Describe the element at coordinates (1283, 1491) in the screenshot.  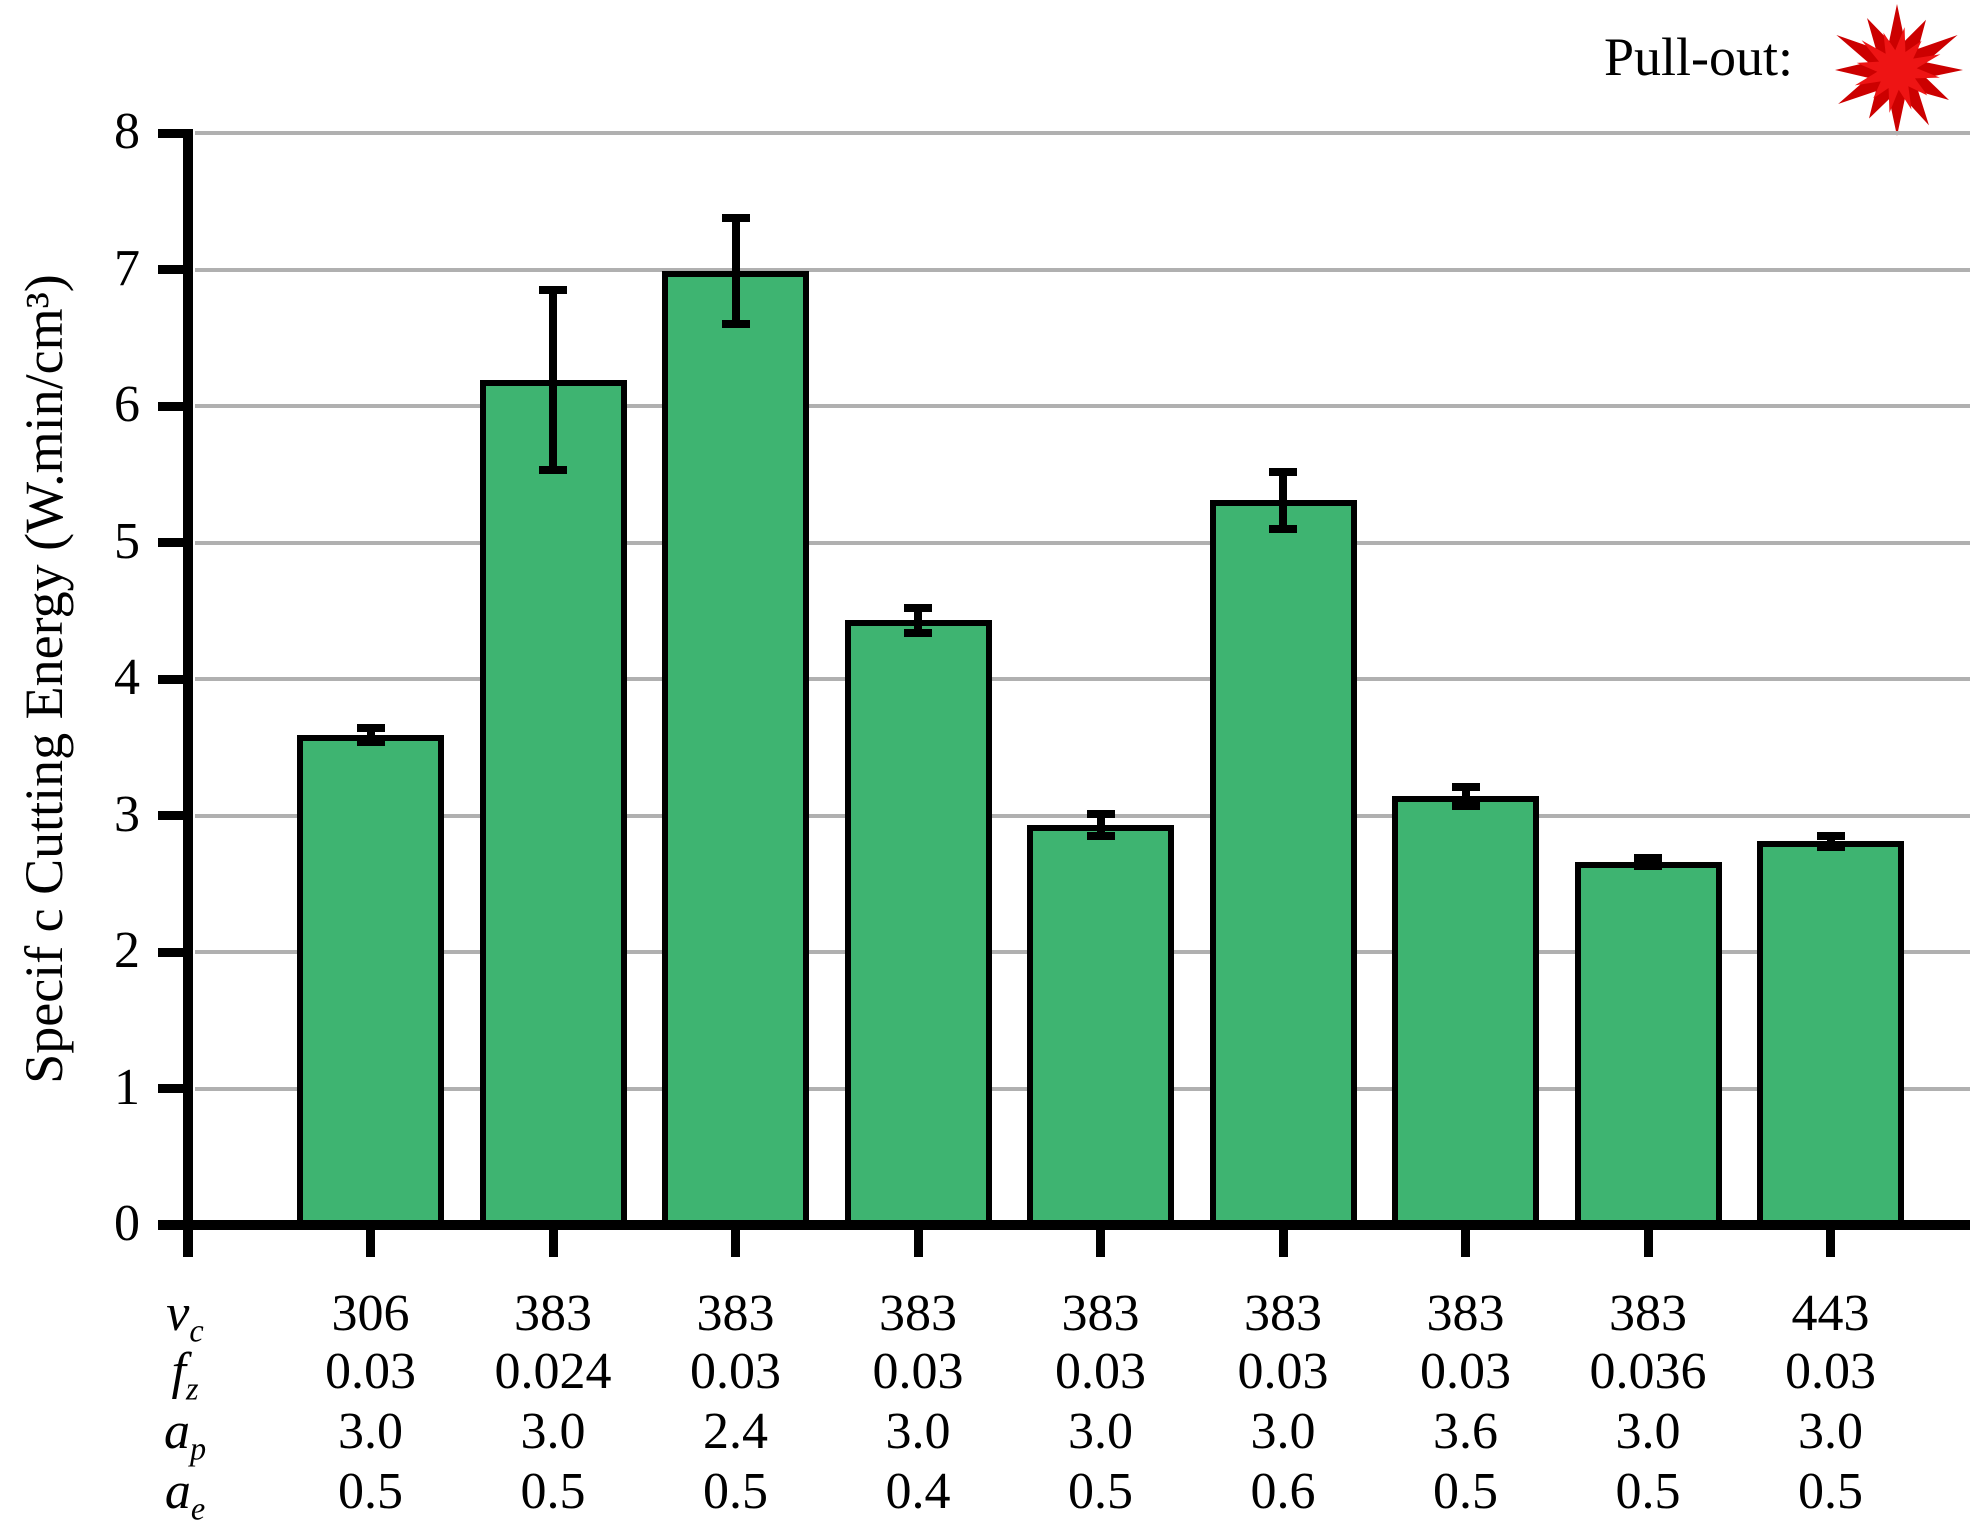
I see `param-value: 0.6` at that location.